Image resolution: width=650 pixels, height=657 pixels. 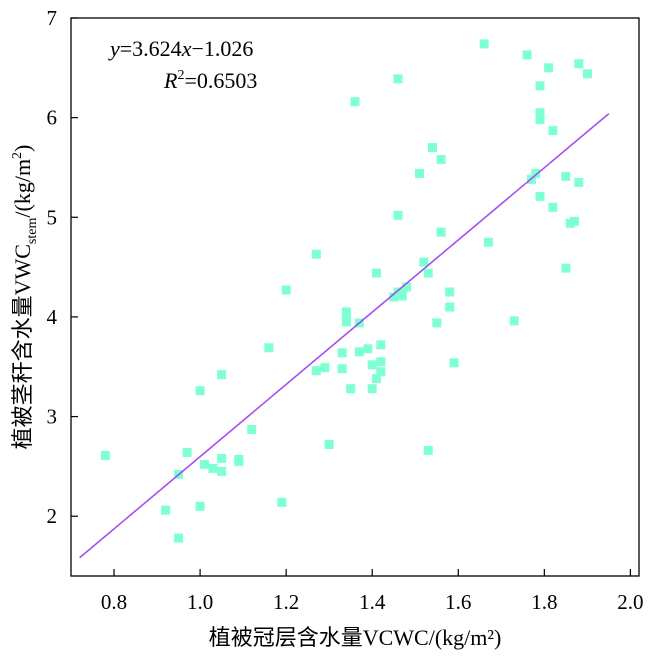 What do you see at coordinates (52, 516) in the screenshot?
I see `y-tick-label: 2` at bounding box center [52, 516].